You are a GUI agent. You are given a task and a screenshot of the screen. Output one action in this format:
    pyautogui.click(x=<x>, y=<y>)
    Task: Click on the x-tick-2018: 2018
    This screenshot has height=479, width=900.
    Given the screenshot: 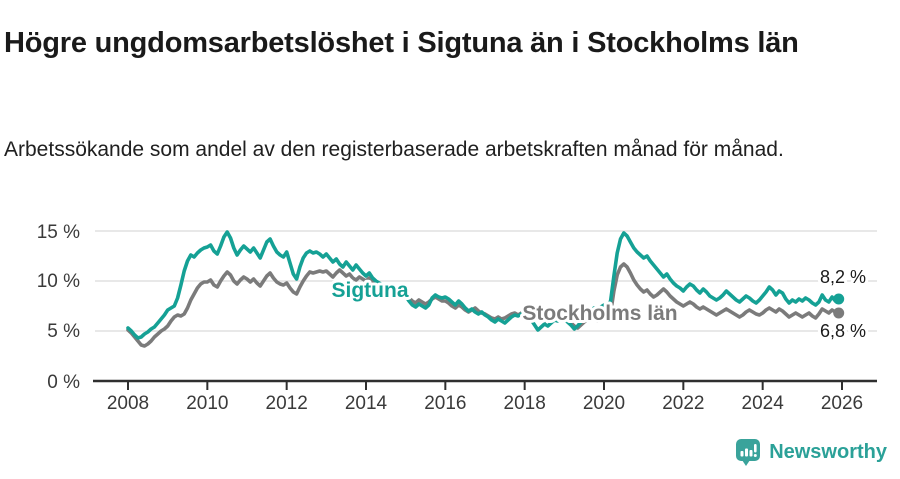 What is the action you would take?
    pyautogui.click(x=525, y=403)
    